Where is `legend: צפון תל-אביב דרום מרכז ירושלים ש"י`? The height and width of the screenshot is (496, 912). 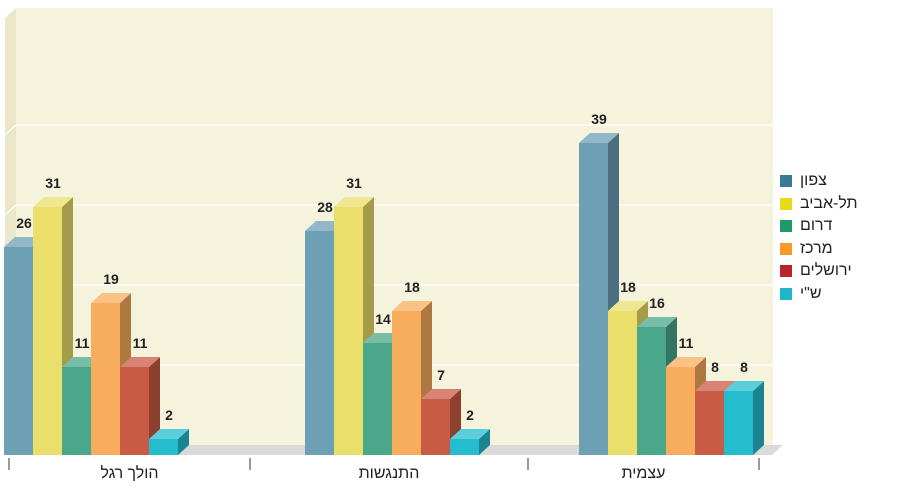
legend: צפון תל-אביב דרום מרכז ירושלים ש"י is located at coordinates (846, 237).